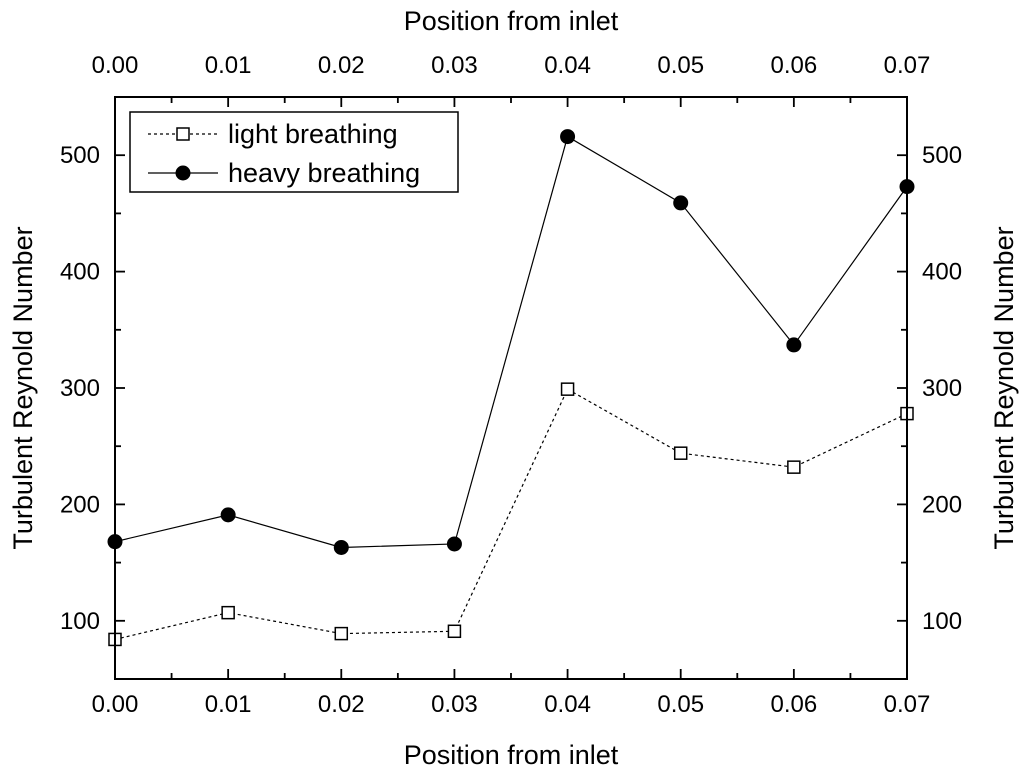 This screenshot has height=771, width=1027. Describe the element at coordinates (793, 65) in the screenshot. I see `x-tick-label-top: 0.06` at that location.